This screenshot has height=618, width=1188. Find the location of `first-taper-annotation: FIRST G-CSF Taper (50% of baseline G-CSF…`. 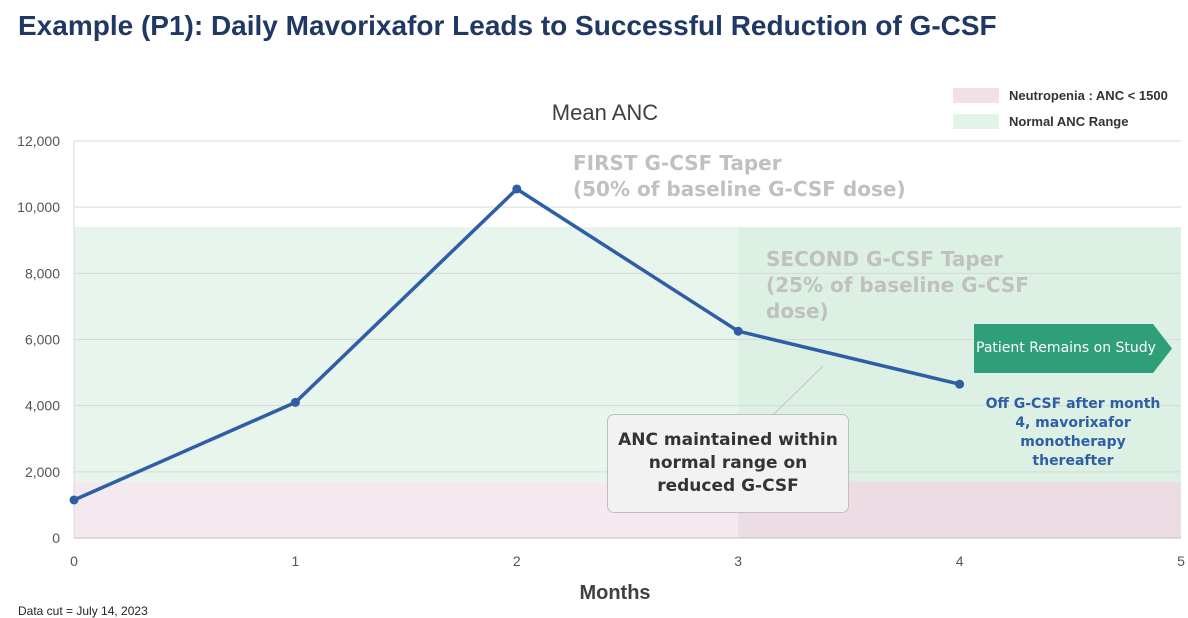

first-taper-annotation: FIRST G-CSF Taper (50% of baseline G-CSF… is located at coordinates (739, 176).